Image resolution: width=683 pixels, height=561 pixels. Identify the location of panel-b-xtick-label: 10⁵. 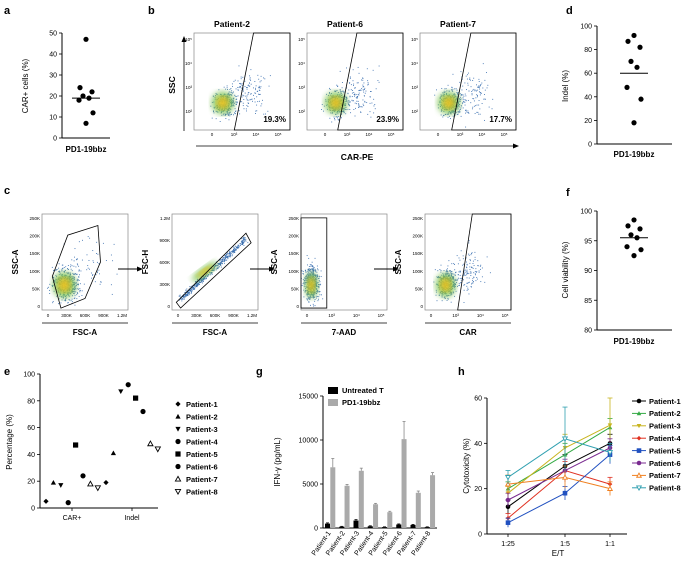
(391, 134).